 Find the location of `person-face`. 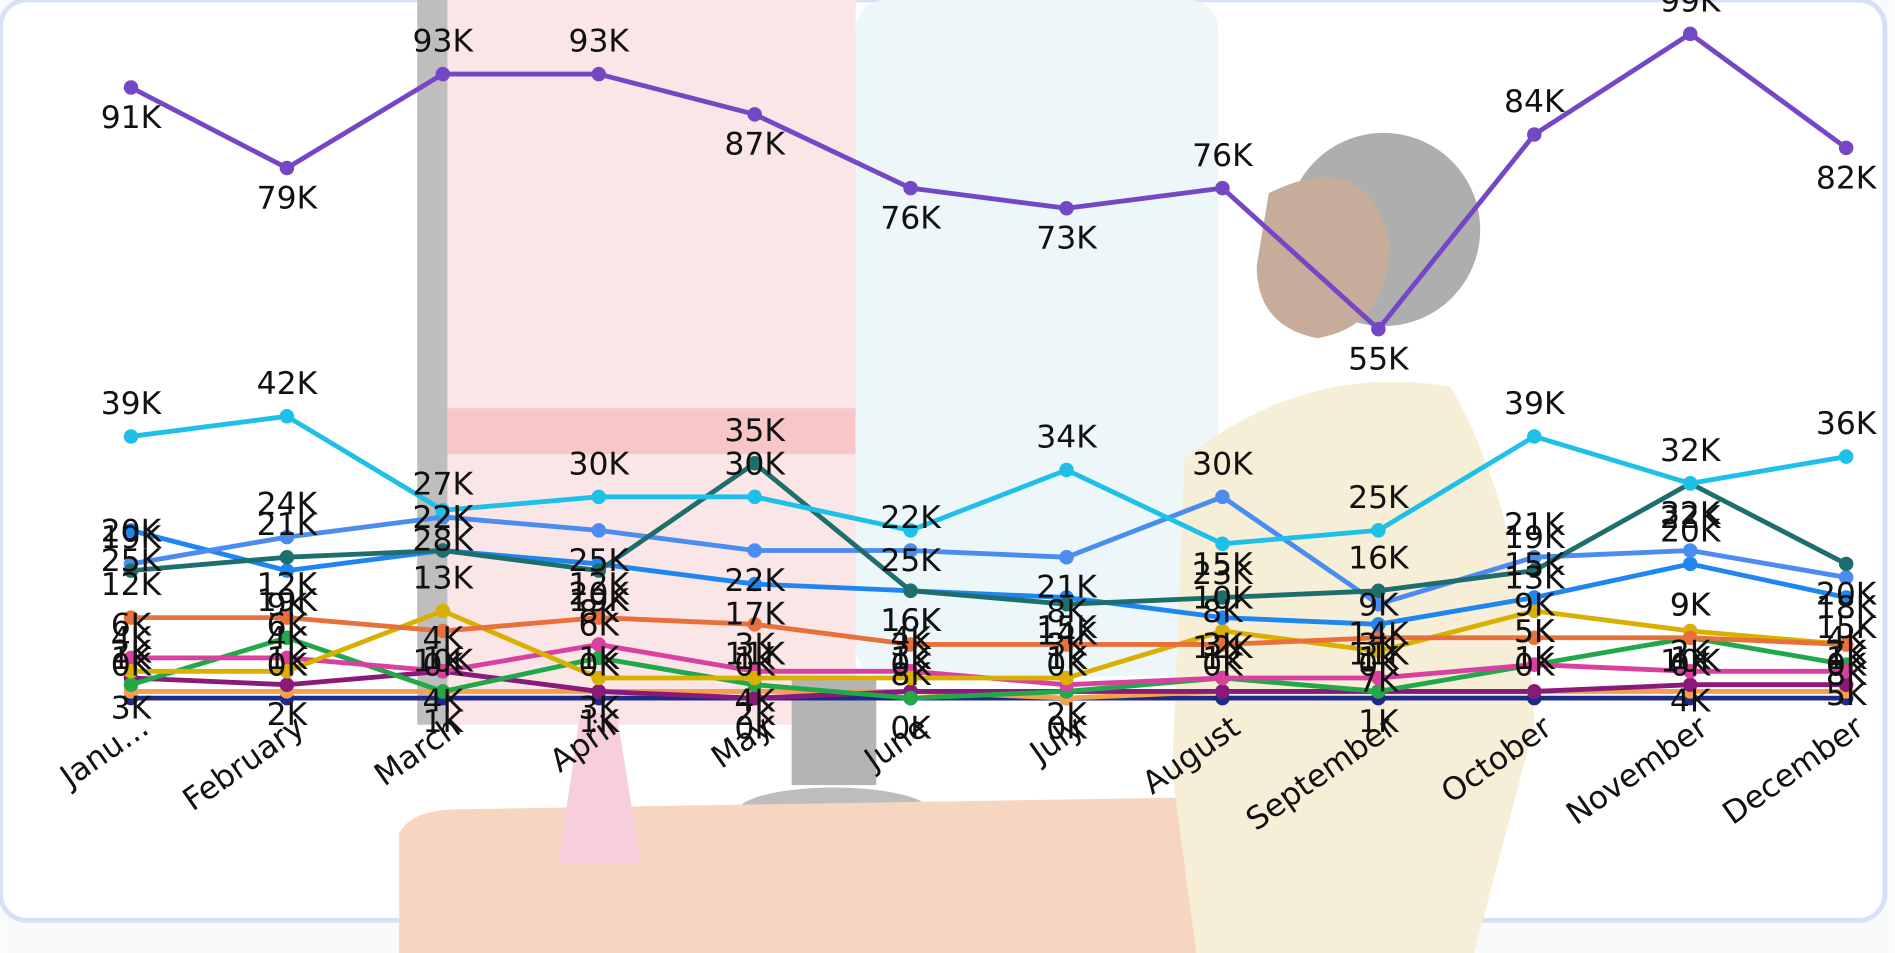

person-face is located at coordinates (1323, 258).